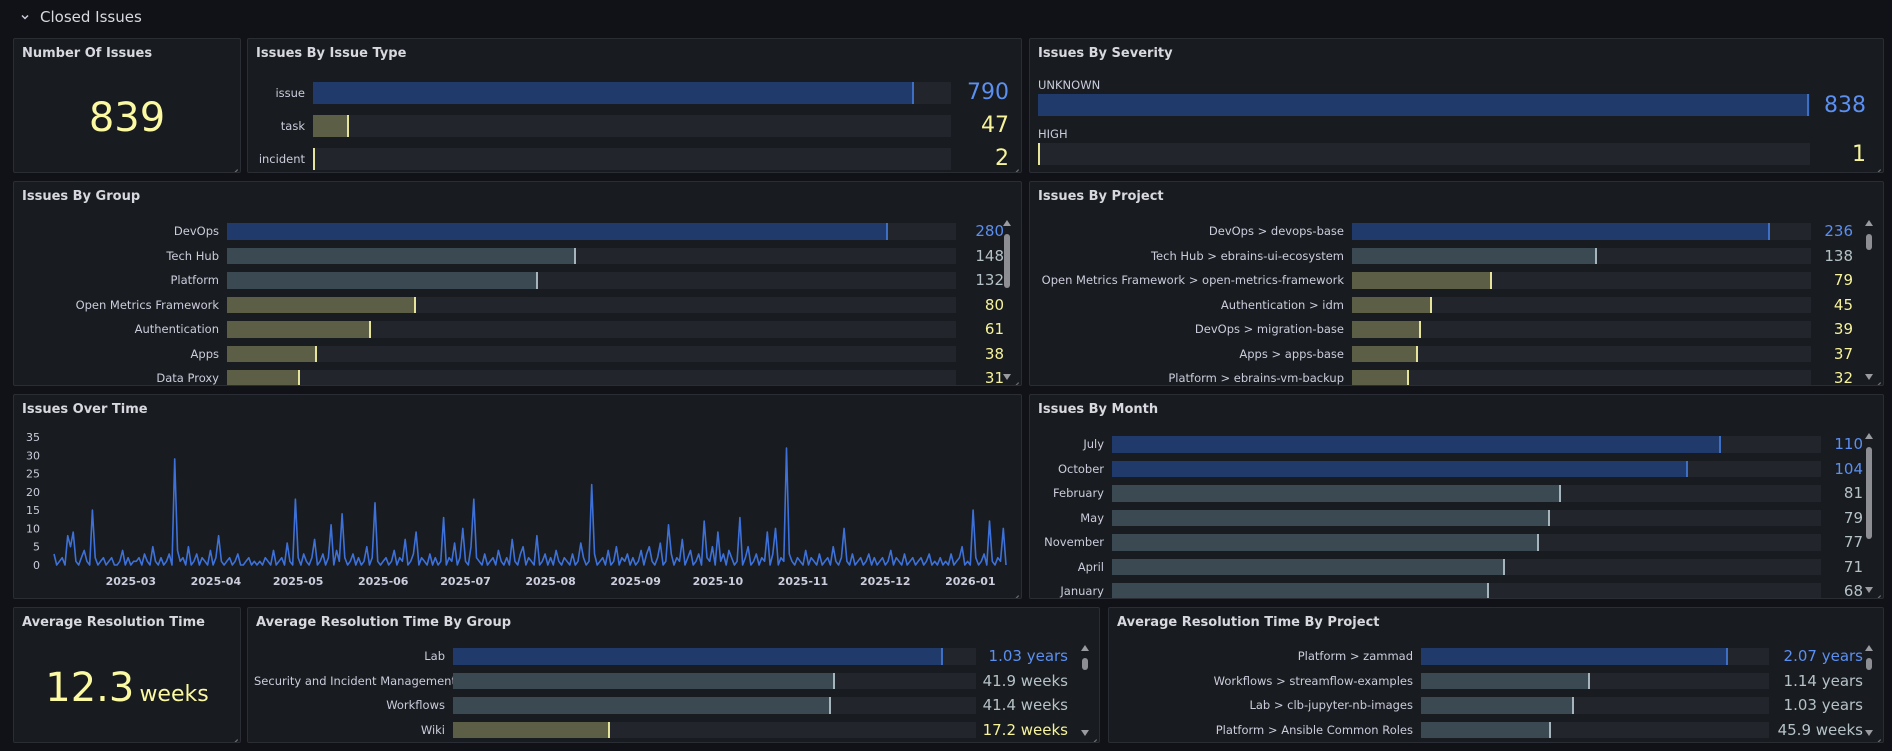 Image resolution: width=1892 pixels, height=751 pixels. I want to click on y-tick-label: 5, so click(36, 547).